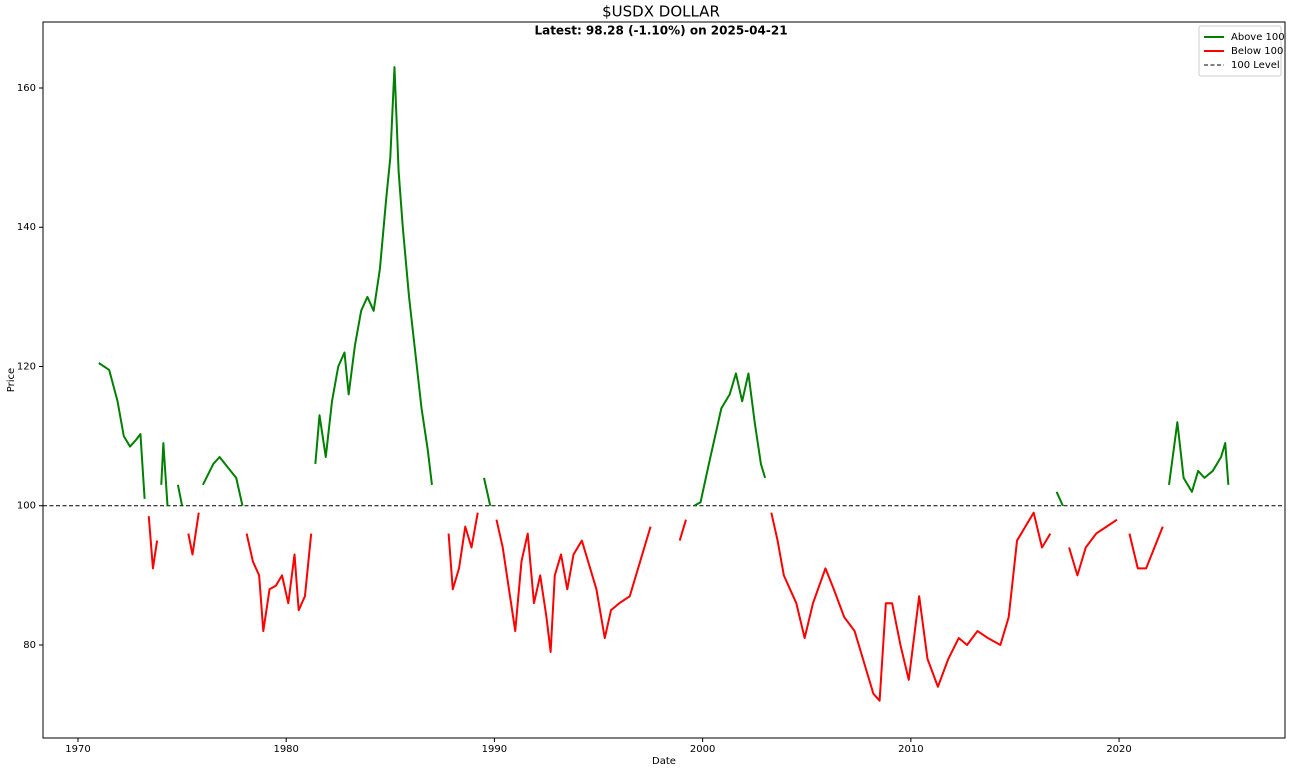 The image size is (1292, 773). What do you see at coordinates (285, 749) in the screenshot?
I see `x-tick-label: 1980` at bounding box center [285, 749].